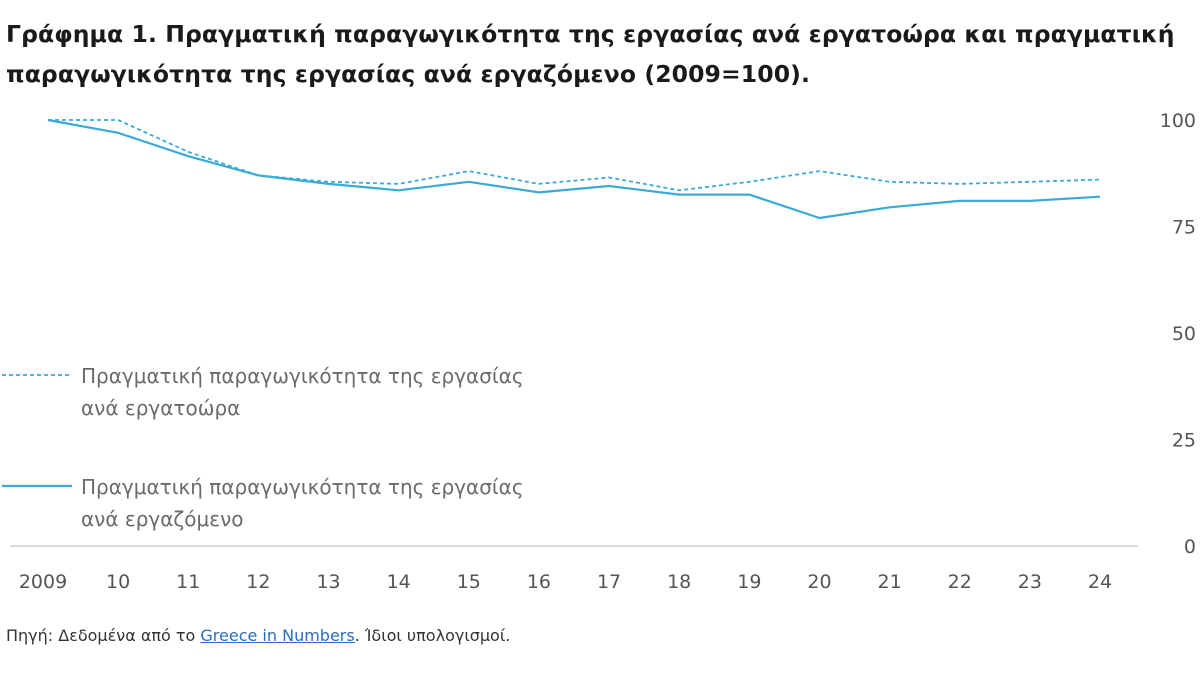 This screenshot has height=675, width=1200. Describe the element at coordinates (1184, 228) in the screenshot. I see `y-tick-label: 75` at that location.